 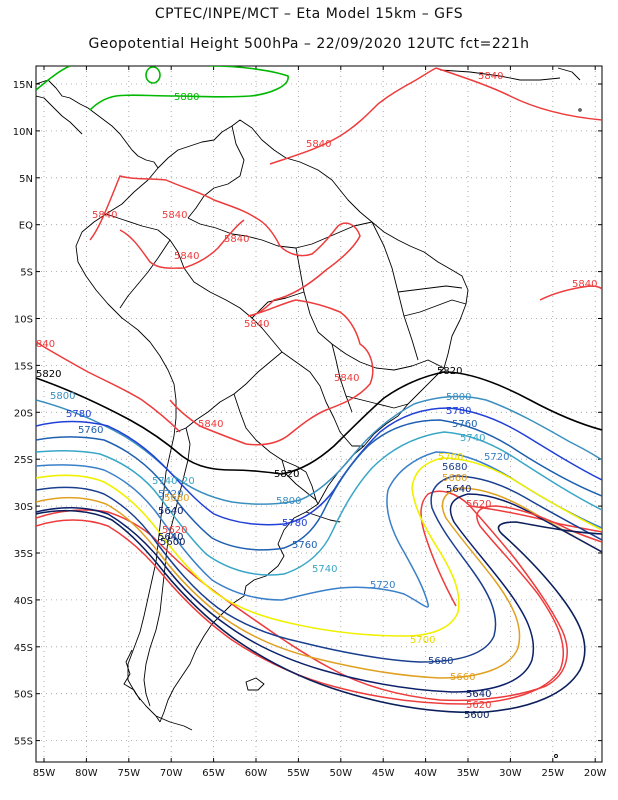 What do you see at coordinates (186, 97) in the screenshot?
I see `contour-label: 5880` at bounding box center [186, 97].